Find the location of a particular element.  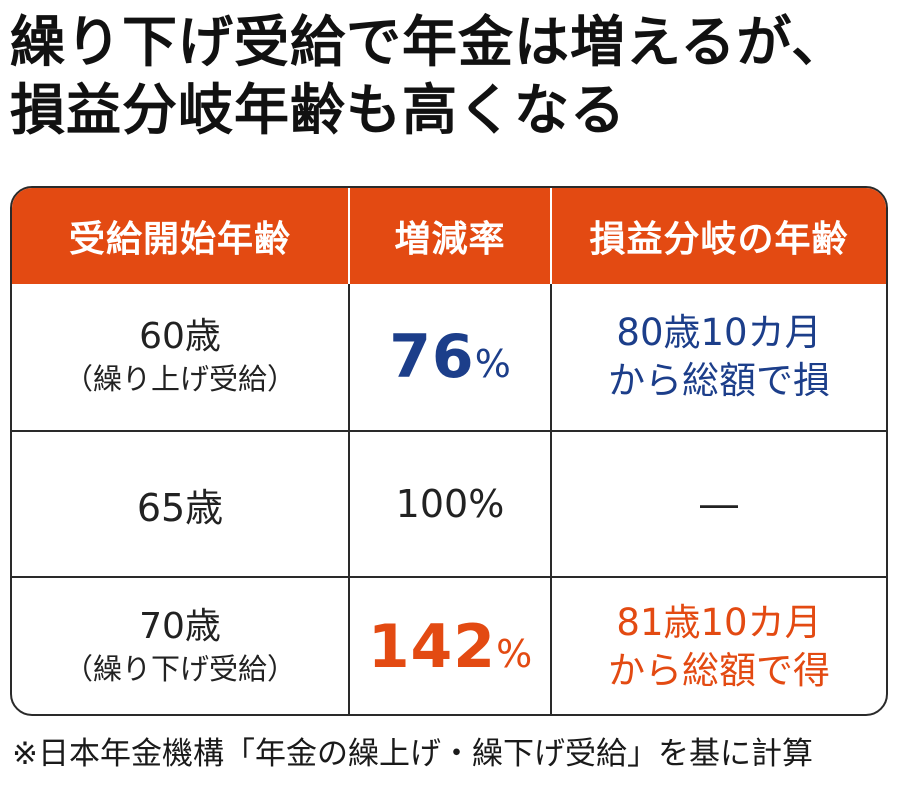

rate-number: 142 is located at coordinates (432, 647).